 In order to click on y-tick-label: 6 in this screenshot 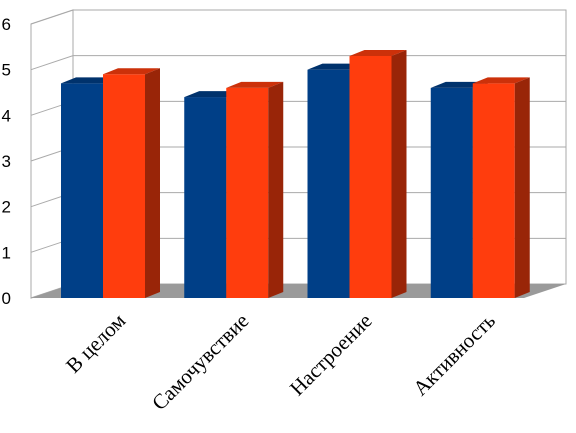, I will do `click(6, 24)`.